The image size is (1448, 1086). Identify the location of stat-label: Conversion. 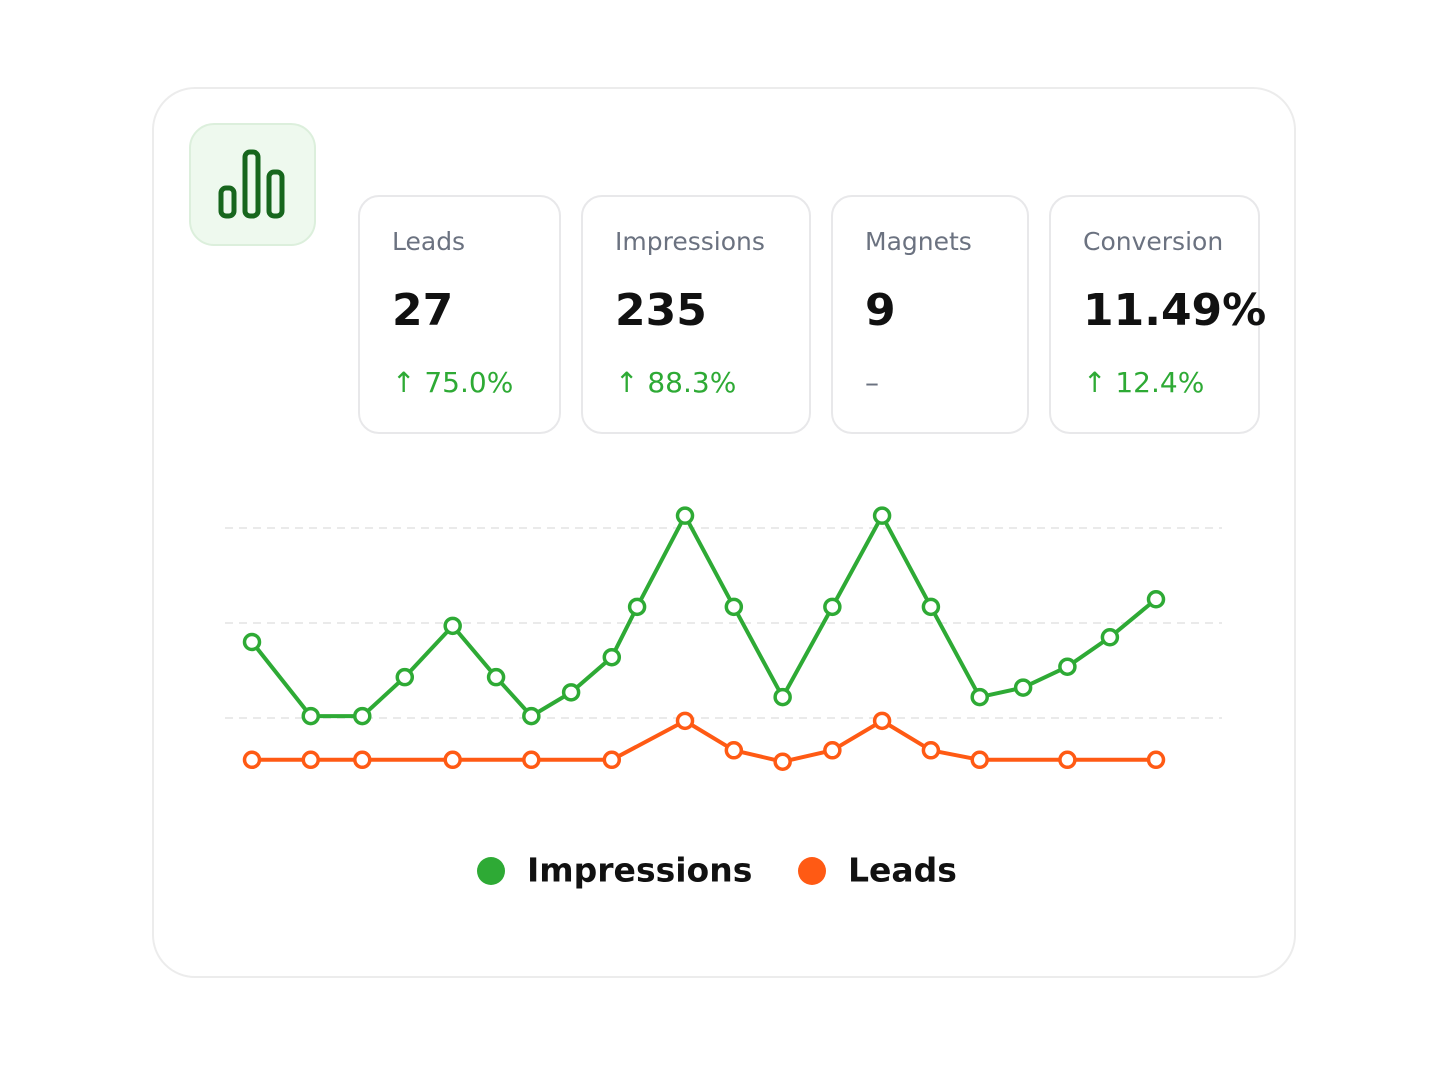
(1153, 241).